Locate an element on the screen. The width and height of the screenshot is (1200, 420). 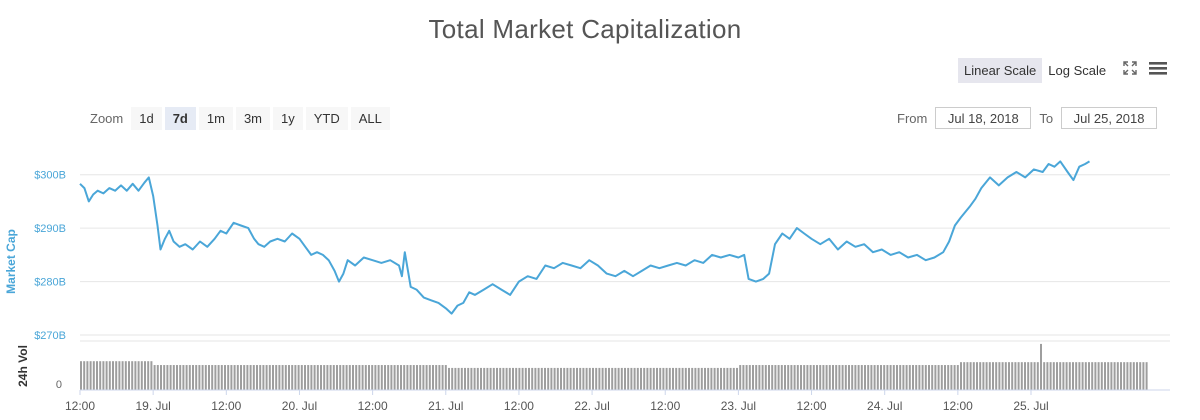
zoom-all-button: ALL is located at coordinates (370, 118).